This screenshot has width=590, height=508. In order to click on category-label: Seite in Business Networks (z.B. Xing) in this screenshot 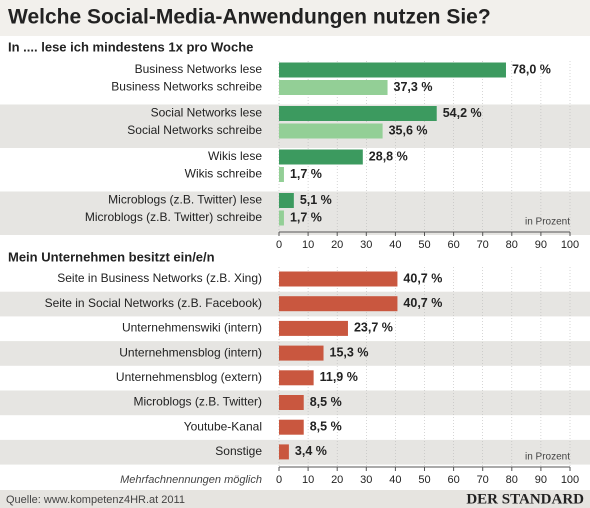, I will do `click(159, 278)`.